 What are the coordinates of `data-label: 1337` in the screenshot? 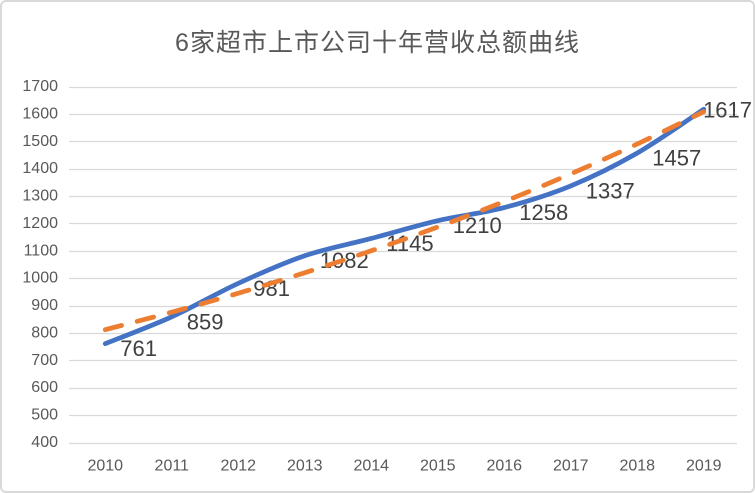 It's located at (610, 190).